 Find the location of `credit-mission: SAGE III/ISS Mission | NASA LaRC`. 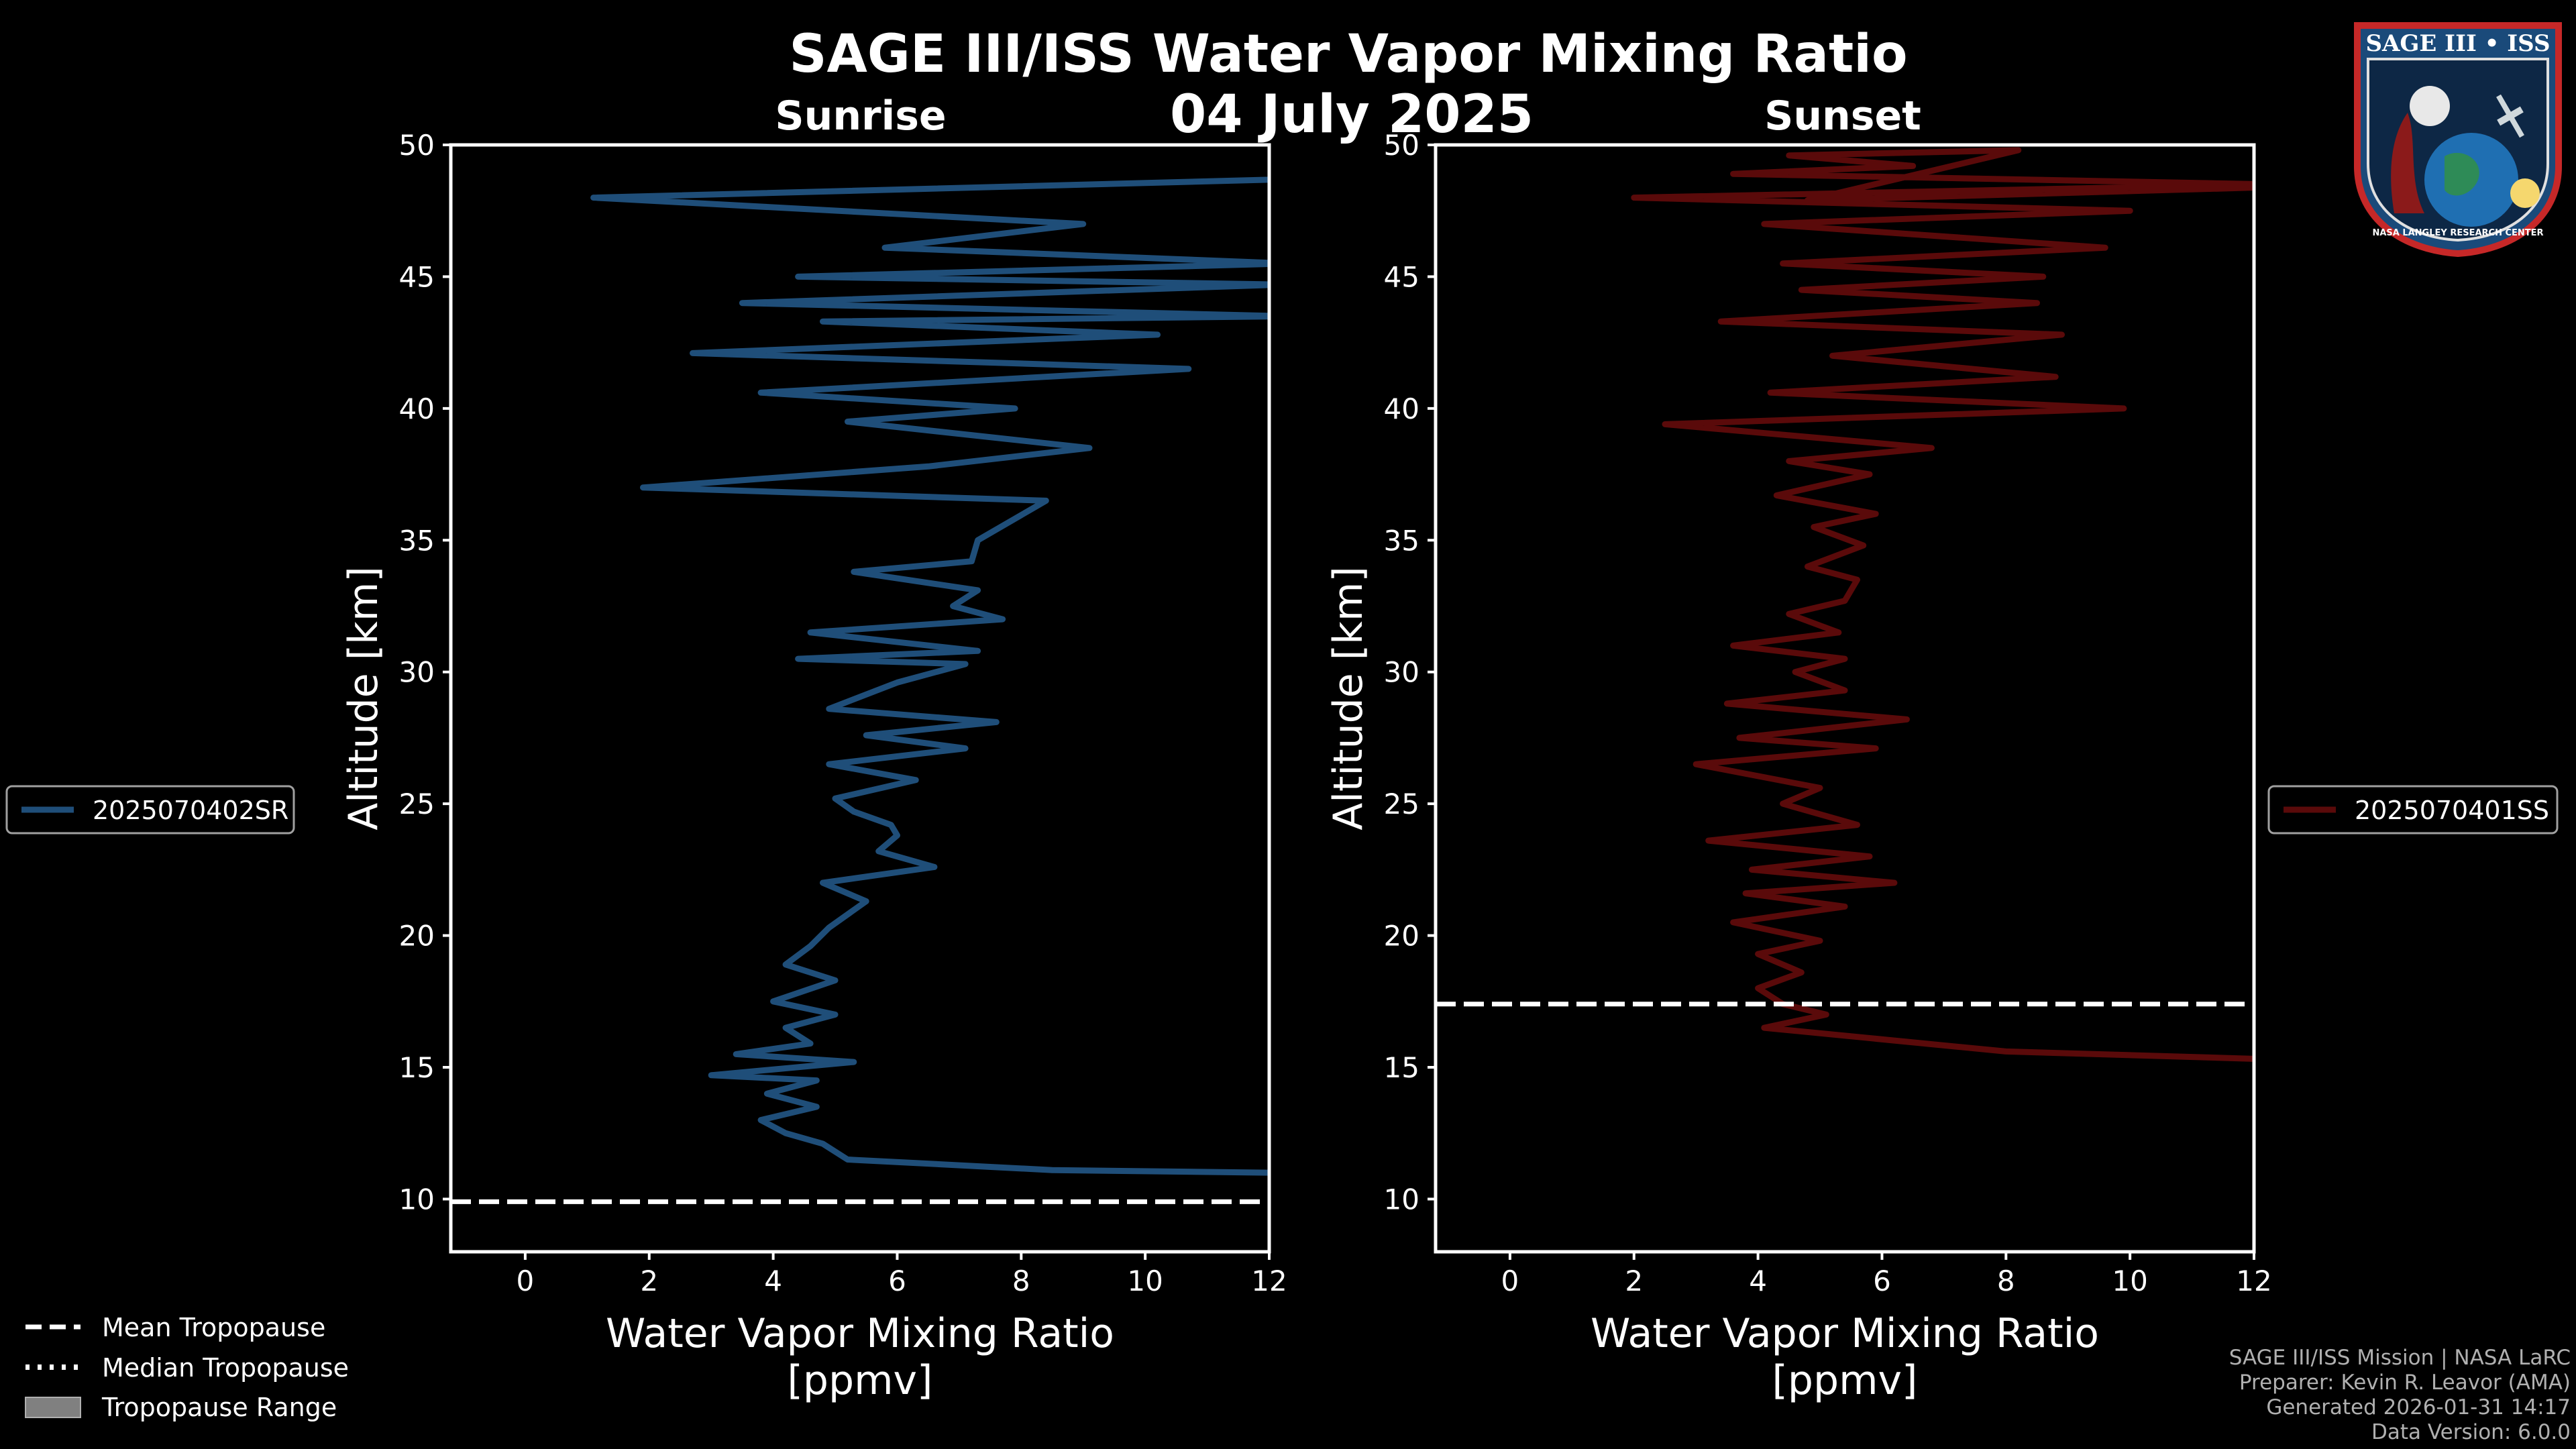

credit-mission: SAGE III/ISS Mission | NASA LaRC is located at coordinates (2400, 1358).